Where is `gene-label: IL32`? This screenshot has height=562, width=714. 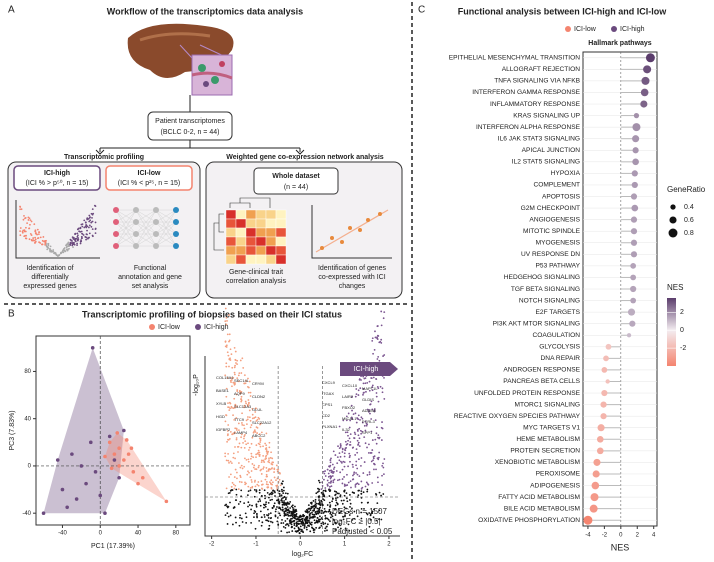 gene-label: IL32 is located at coordinates (346, 429).